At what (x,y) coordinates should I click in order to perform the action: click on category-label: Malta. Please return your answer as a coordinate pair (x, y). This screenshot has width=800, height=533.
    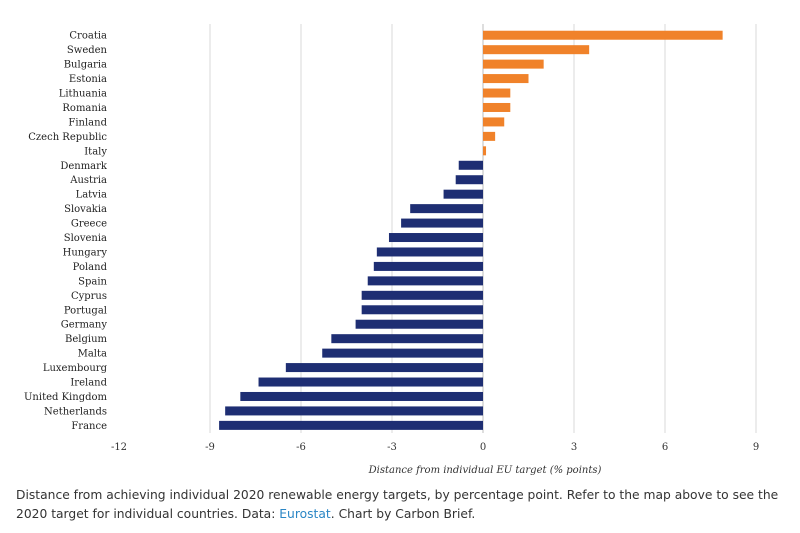
    Looking at the image, I should click on (92, 354).